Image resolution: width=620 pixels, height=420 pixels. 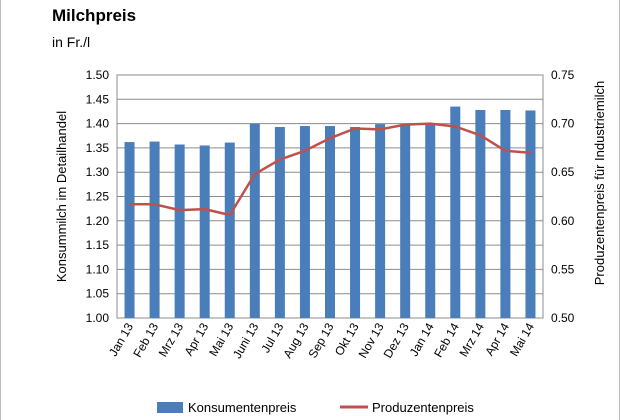 I want to click on line-series, so click(x=330, y=169).